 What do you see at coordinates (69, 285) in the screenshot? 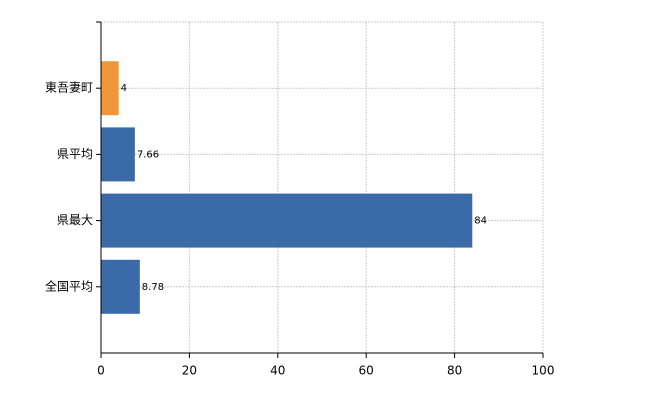
I see `y-tick-label: 全国平均` at bounding box center [69, 285].